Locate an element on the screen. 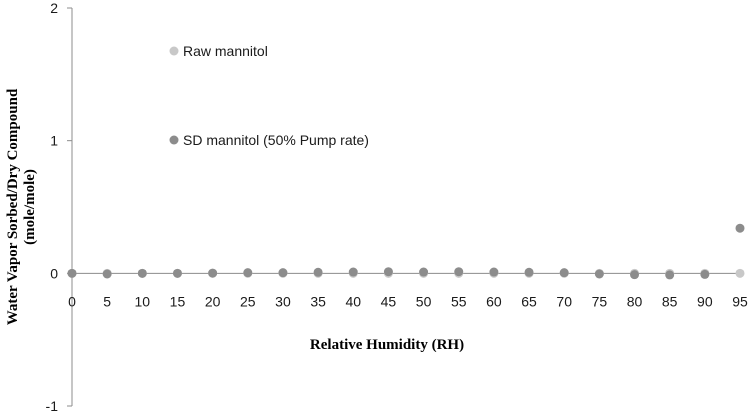  y-tick-label: -1 is located at coordinates (52, 405).